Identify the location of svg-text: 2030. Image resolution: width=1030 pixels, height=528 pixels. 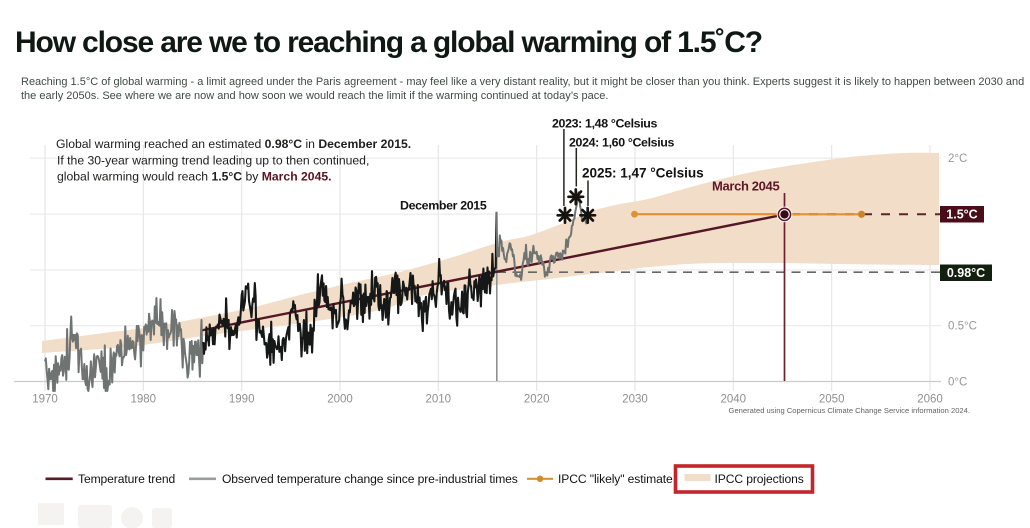
(635, 400).